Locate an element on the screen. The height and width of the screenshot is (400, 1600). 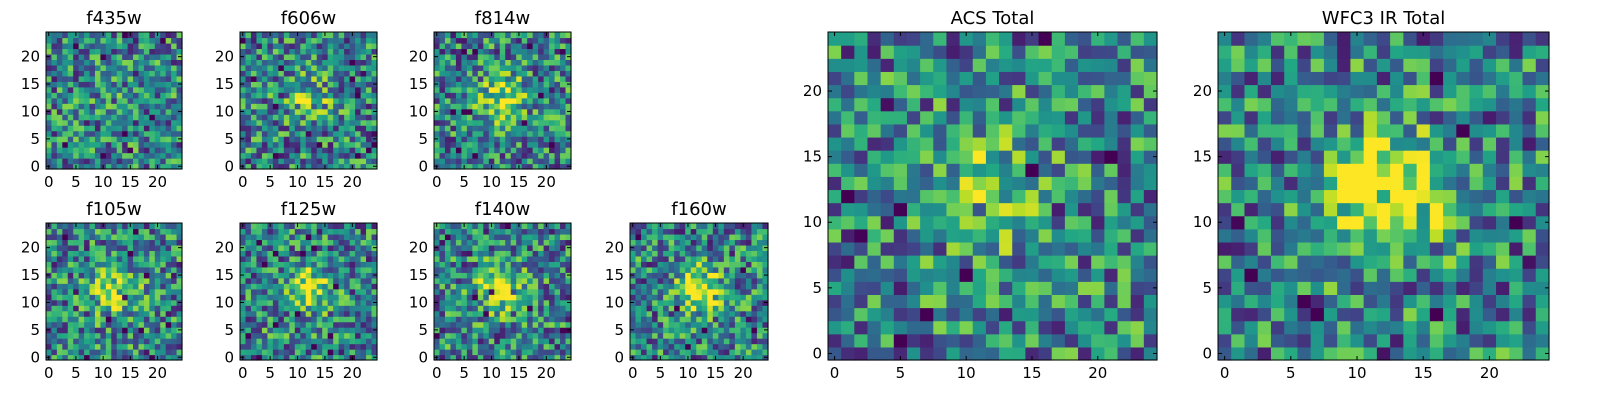
panel-title: f606w is located at coordinates (308, 18).